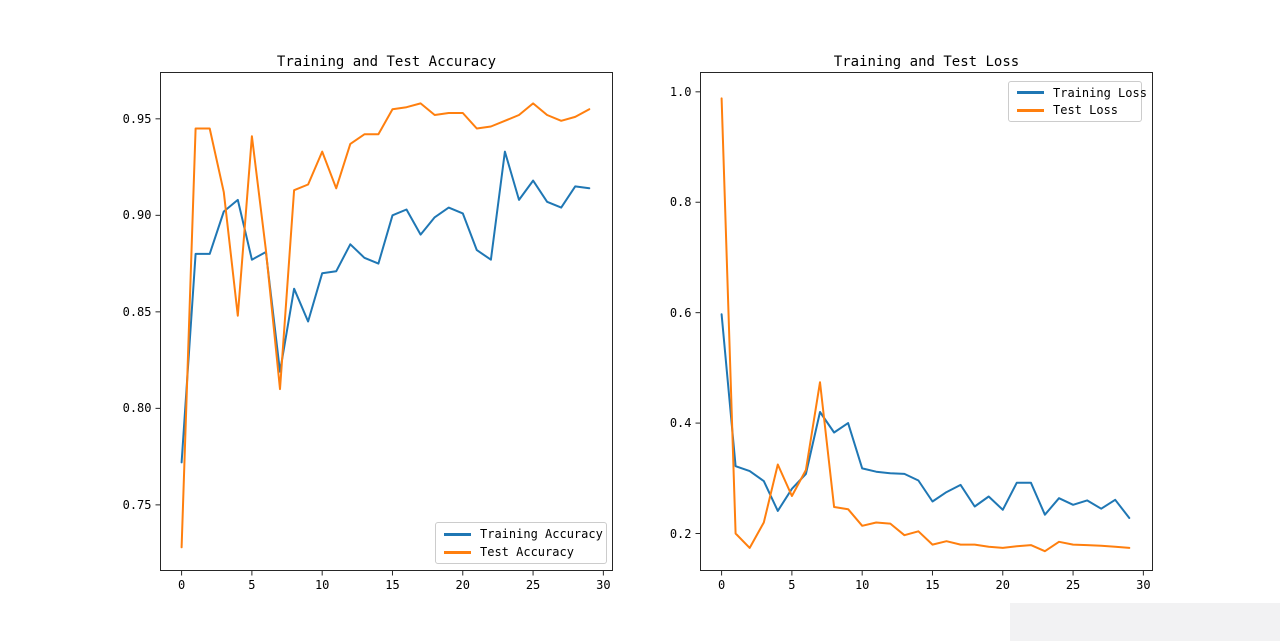 The image size is (1280, 641). I want to click on loss-legend: Training Loss Test Loss, so click(1077, 101).